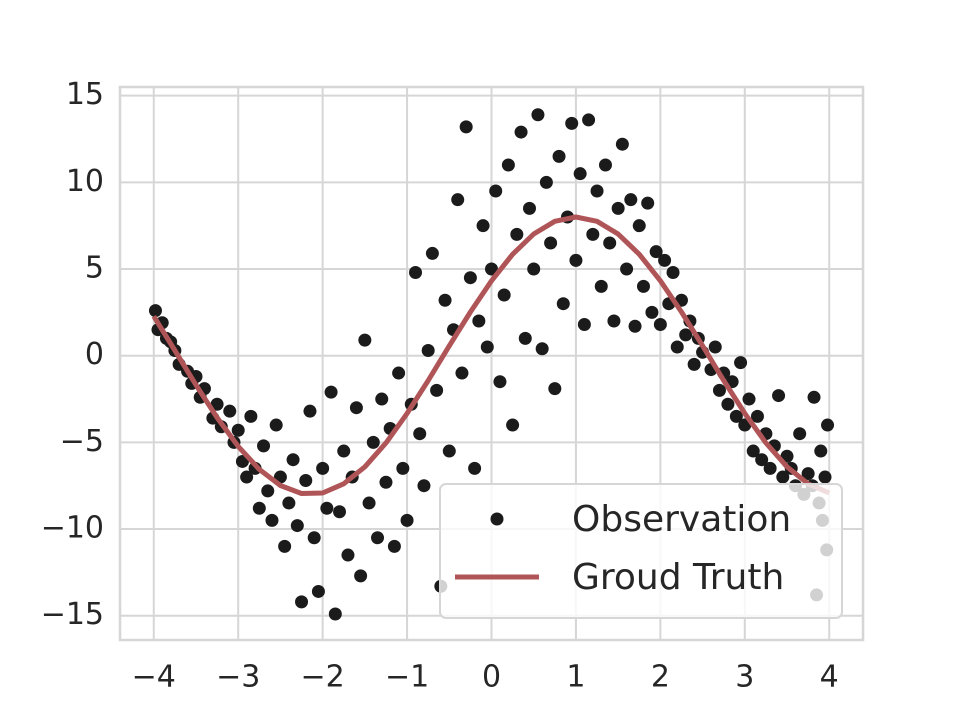 The image size is (960, 720). Describe the element at coordinates (238, 677) in the screenshot. I see `x-tick-label: −3` at that location.